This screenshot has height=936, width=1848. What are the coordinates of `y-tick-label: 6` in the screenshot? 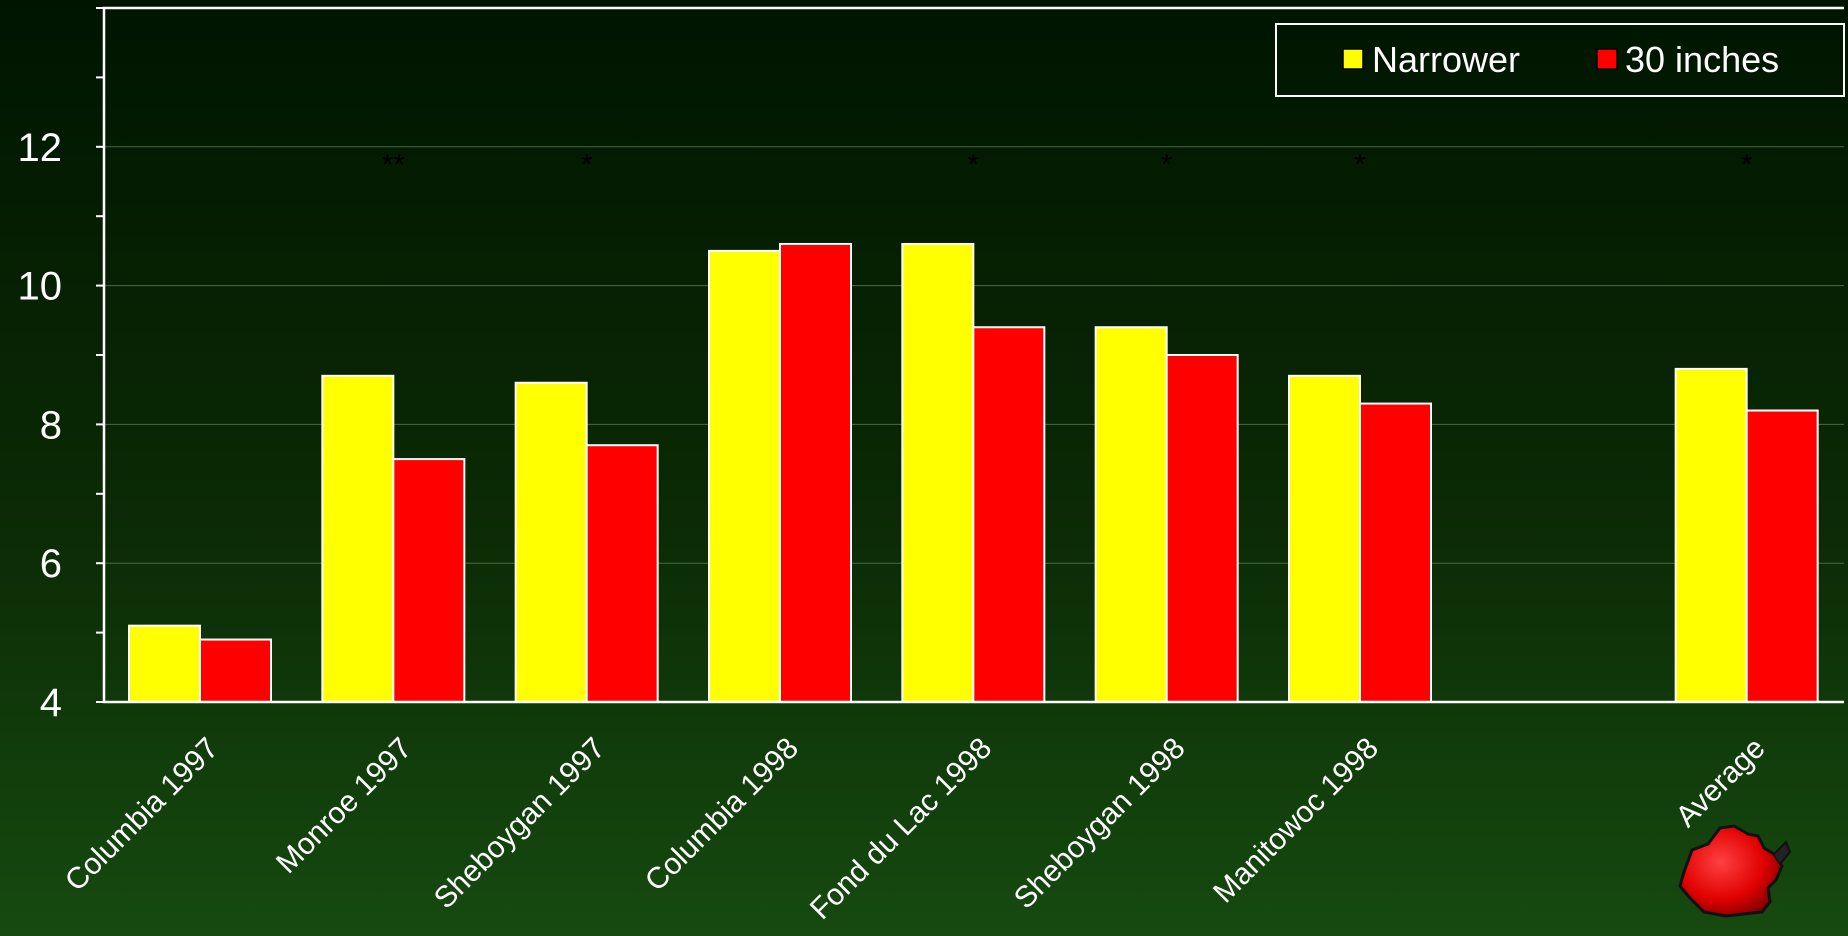 It's located at (51, 564).